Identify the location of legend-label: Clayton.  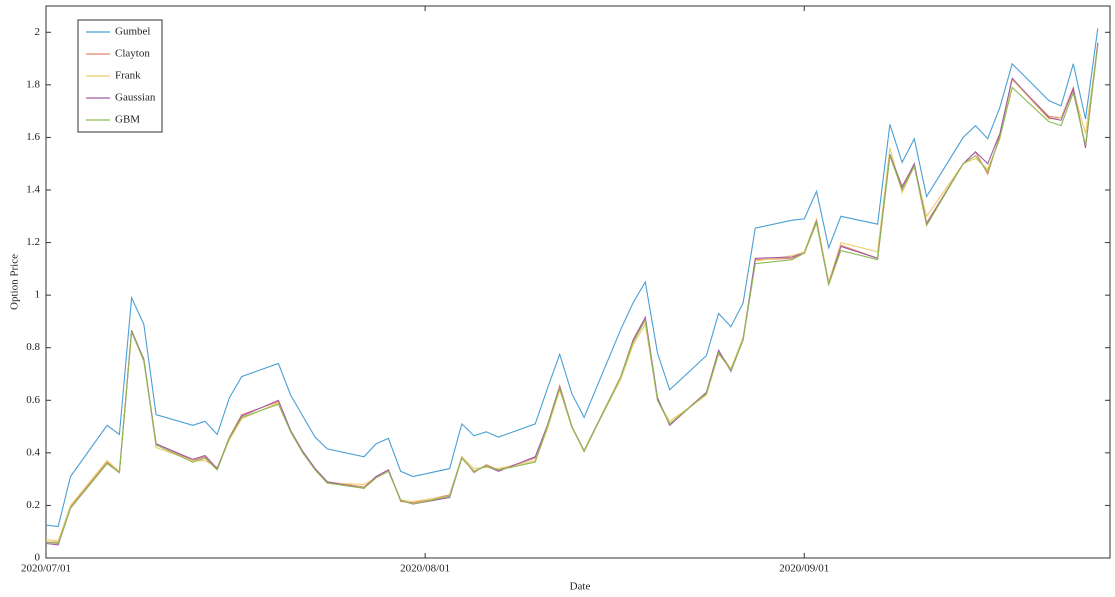
(132, 54).